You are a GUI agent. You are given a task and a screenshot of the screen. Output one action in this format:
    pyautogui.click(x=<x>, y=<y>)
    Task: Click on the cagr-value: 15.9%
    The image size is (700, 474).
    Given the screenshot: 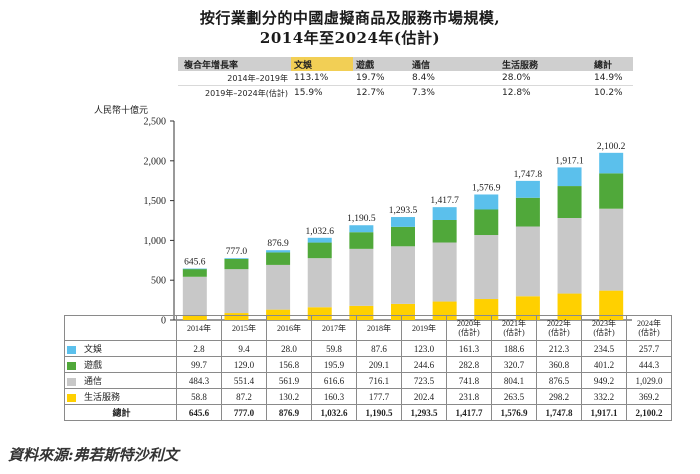 What is the action you would take?
    pyautogui.click(x=322, y=92)
    